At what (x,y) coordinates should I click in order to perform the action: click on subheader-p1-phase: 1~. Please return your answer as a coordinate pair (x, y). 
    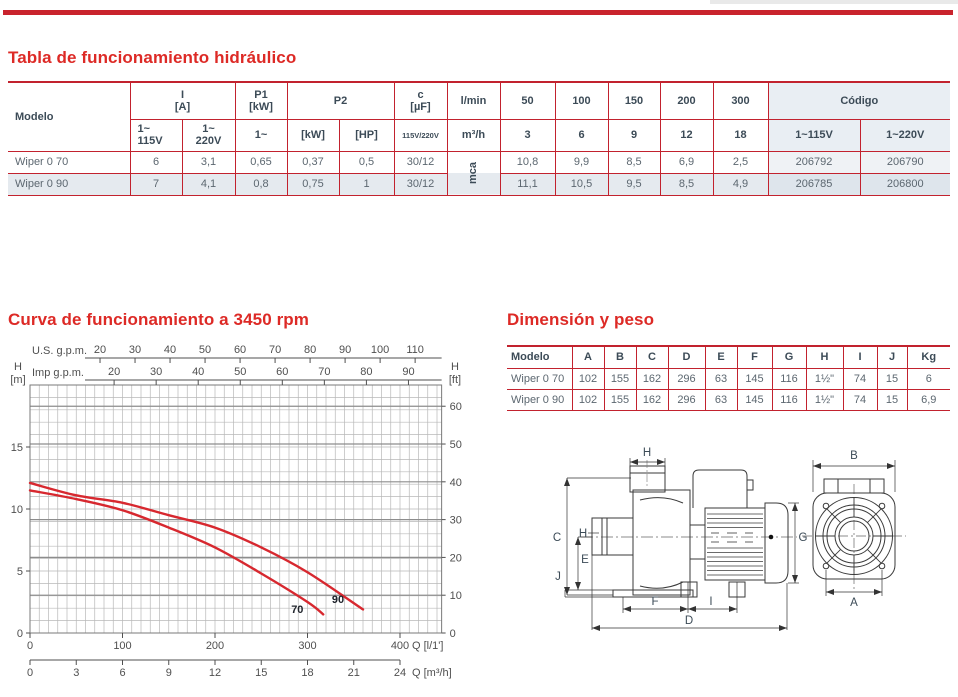
    Looking at the image, I should click on (261, 135).